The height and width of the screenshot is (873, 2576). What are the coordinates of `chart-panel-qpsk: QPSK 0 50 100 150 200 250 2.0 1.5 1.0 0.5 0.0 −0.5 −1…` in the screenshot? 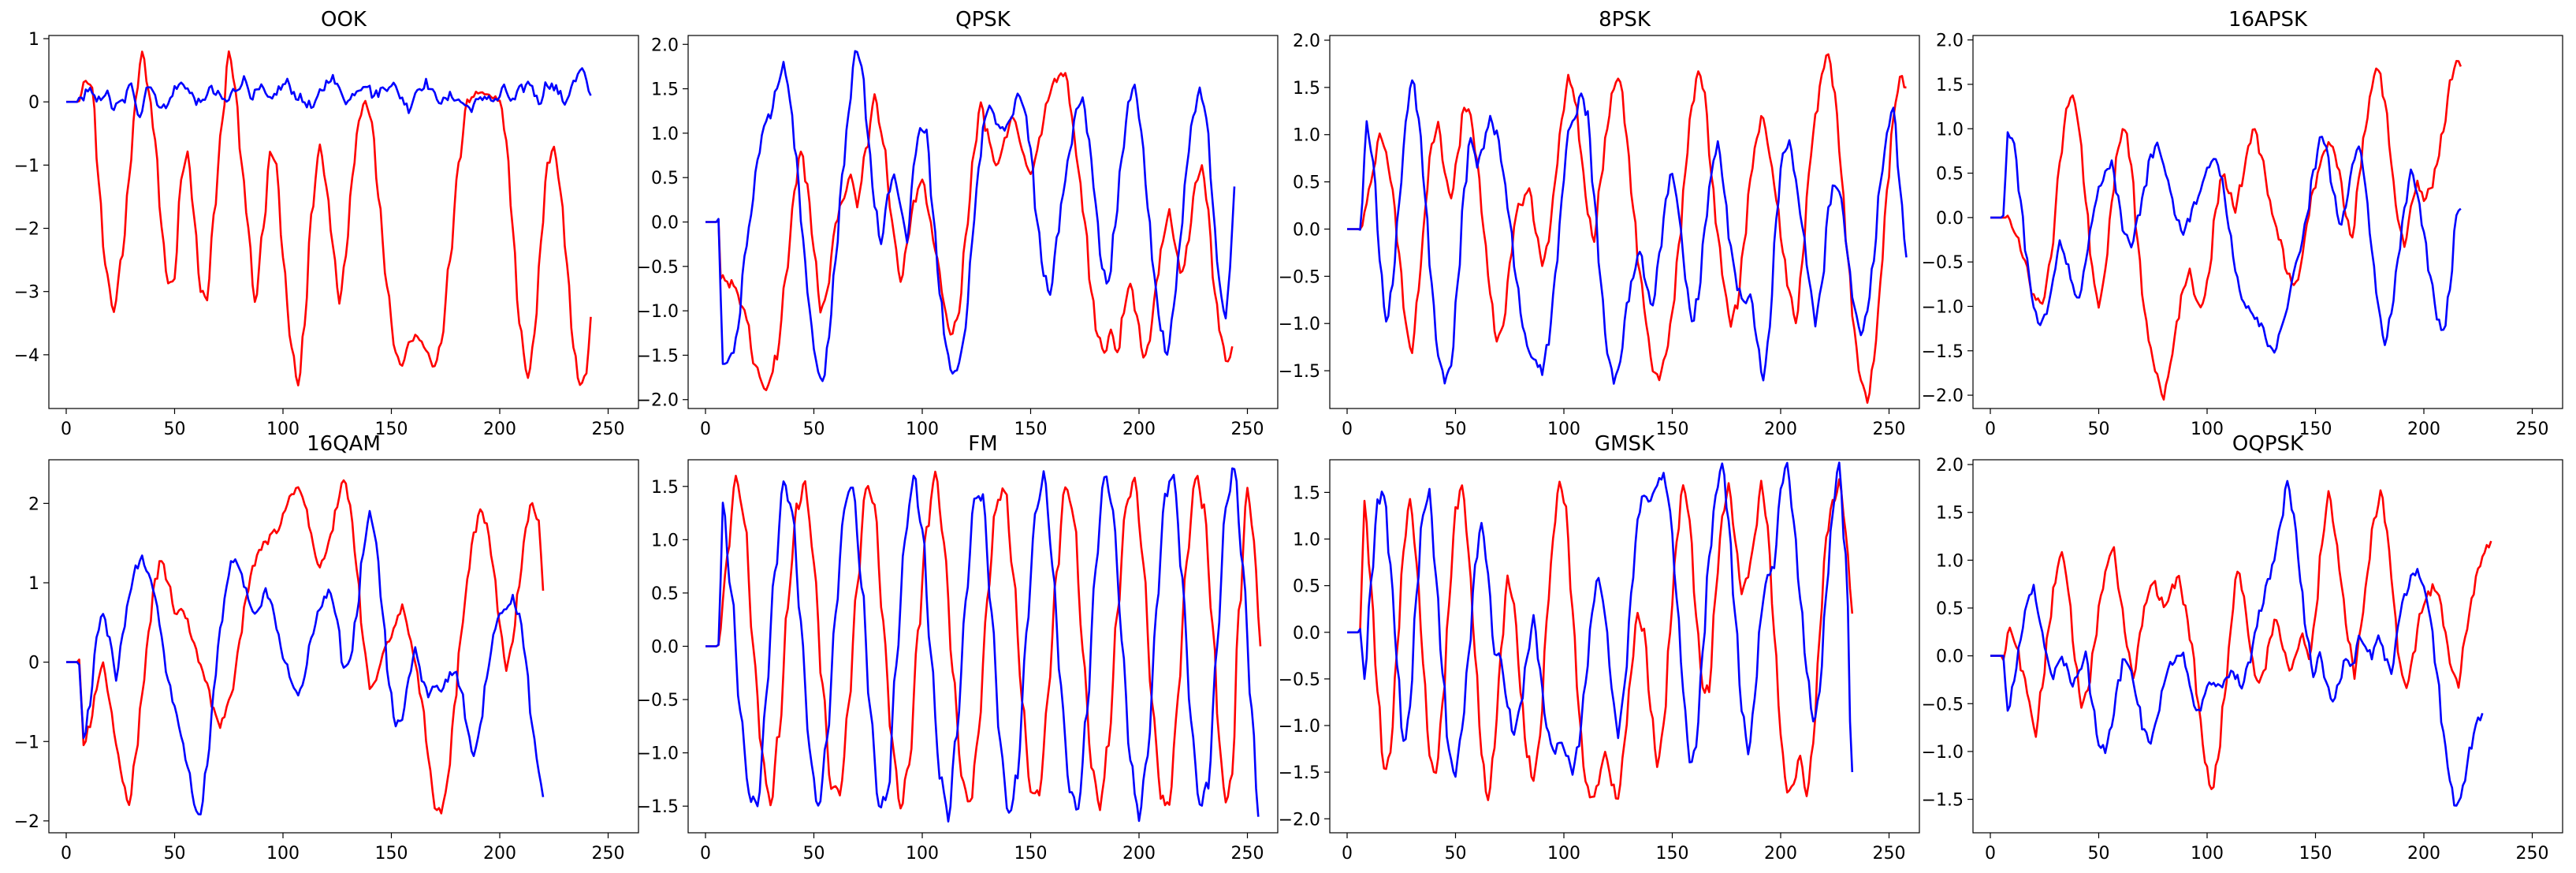 It's located at (958, 223).